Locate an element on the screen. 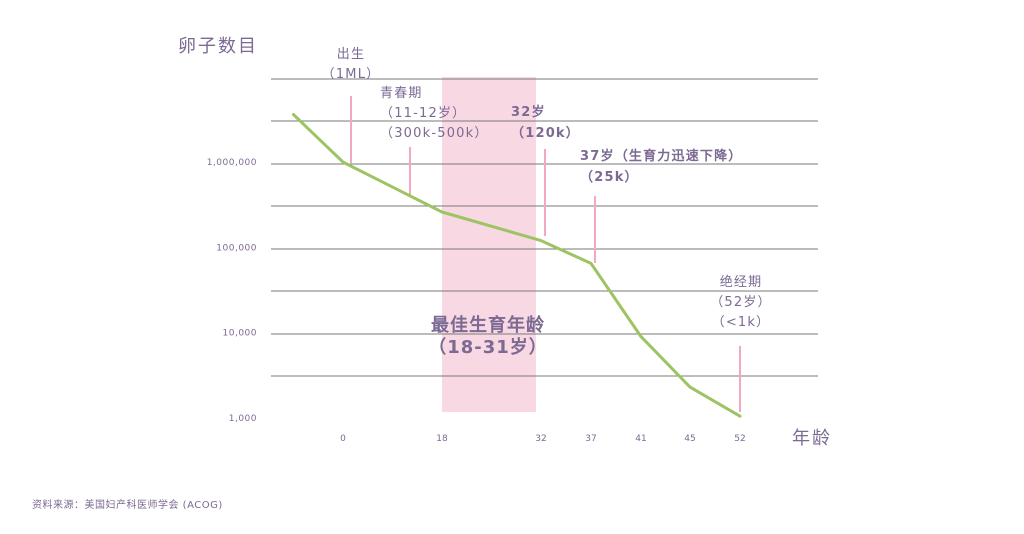 This screenshot has width=1024, height=534. annotation-line: 32岁 is located at coordinates (528, 112).